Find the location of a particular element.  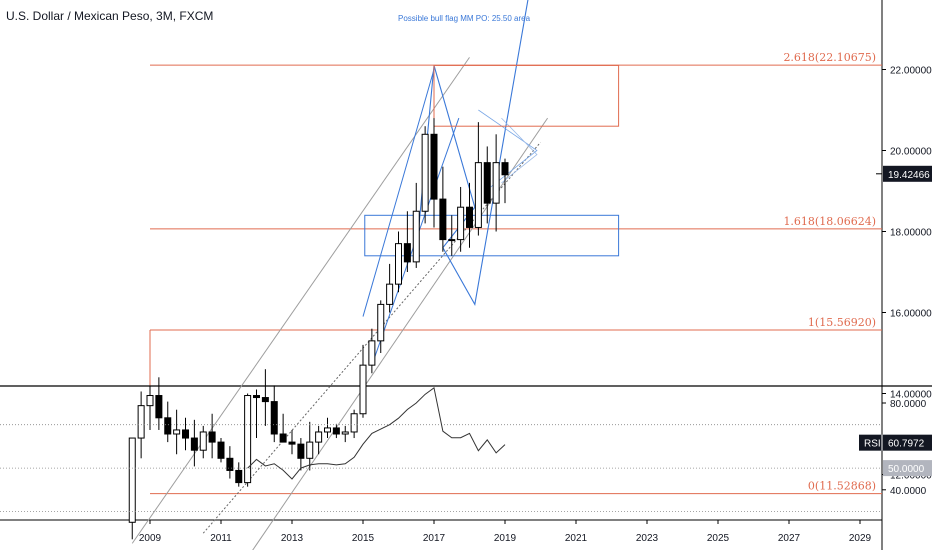

current-price-badge is located at coordinates (907, 173).